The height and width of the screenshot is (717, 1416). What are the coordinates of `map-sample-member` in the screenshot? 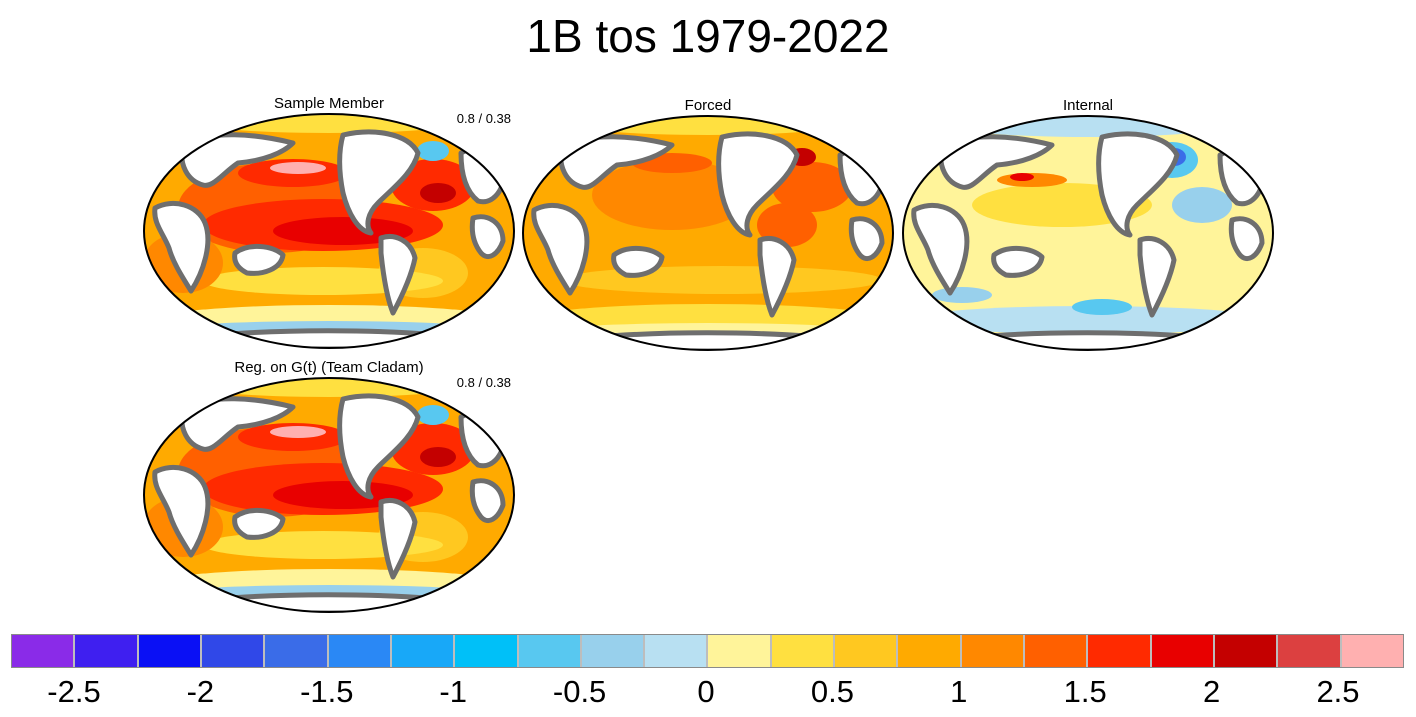 It's located at (329, 231).